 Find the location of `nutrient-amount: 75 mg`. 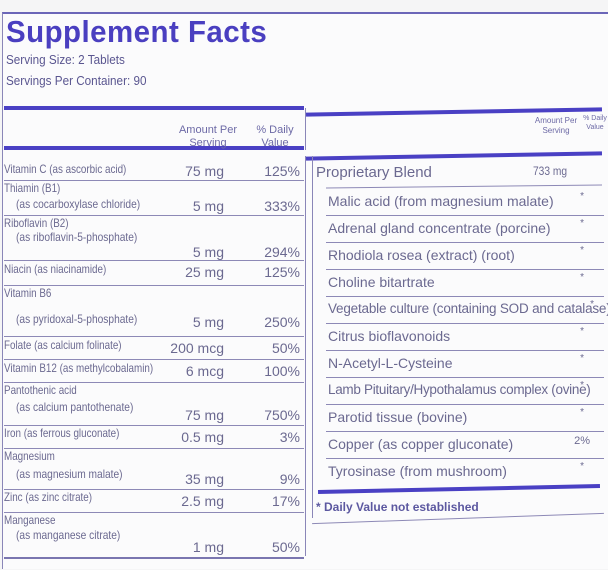

nutrient-amount: 75 mg is located at coordinates (204, 171).